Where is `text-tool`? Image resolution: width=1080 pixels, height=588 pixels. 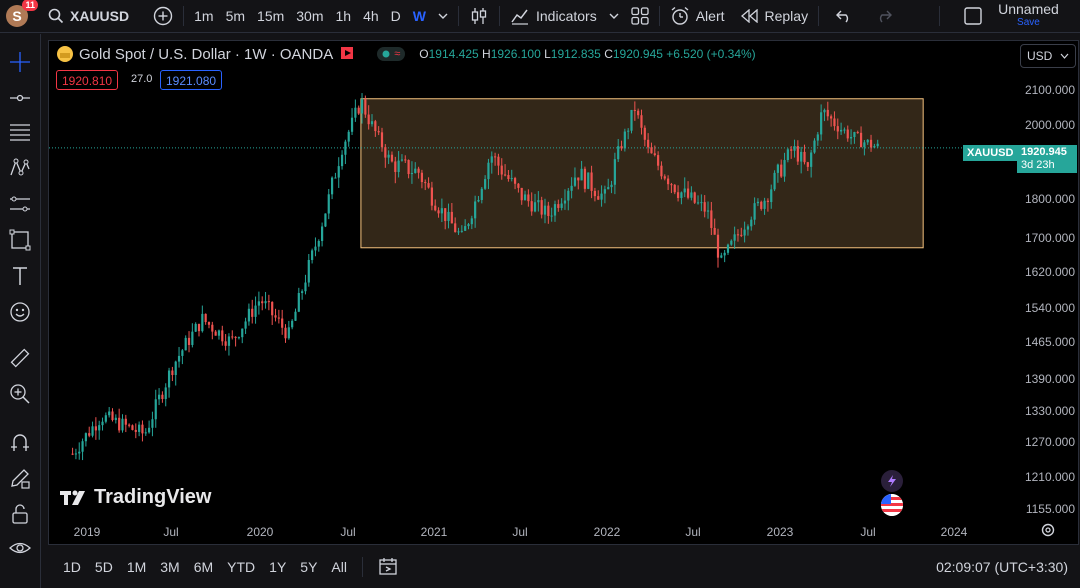
text-tool is located at coordinates (20, 276).